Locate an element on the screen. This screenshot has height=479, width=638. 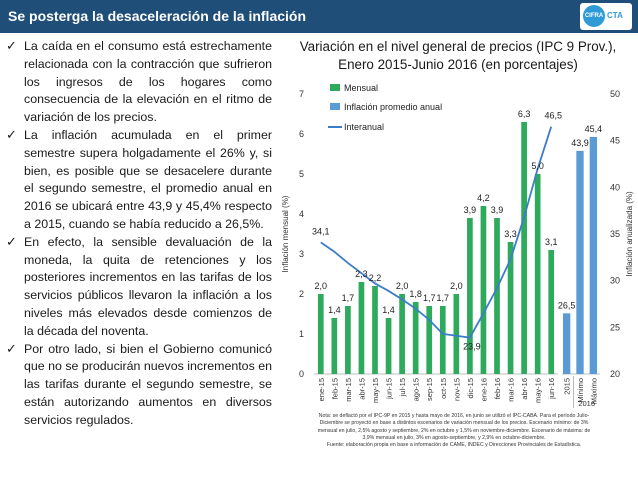
monthly-bar-label: 1,8 is located at coordinates (415, 294).